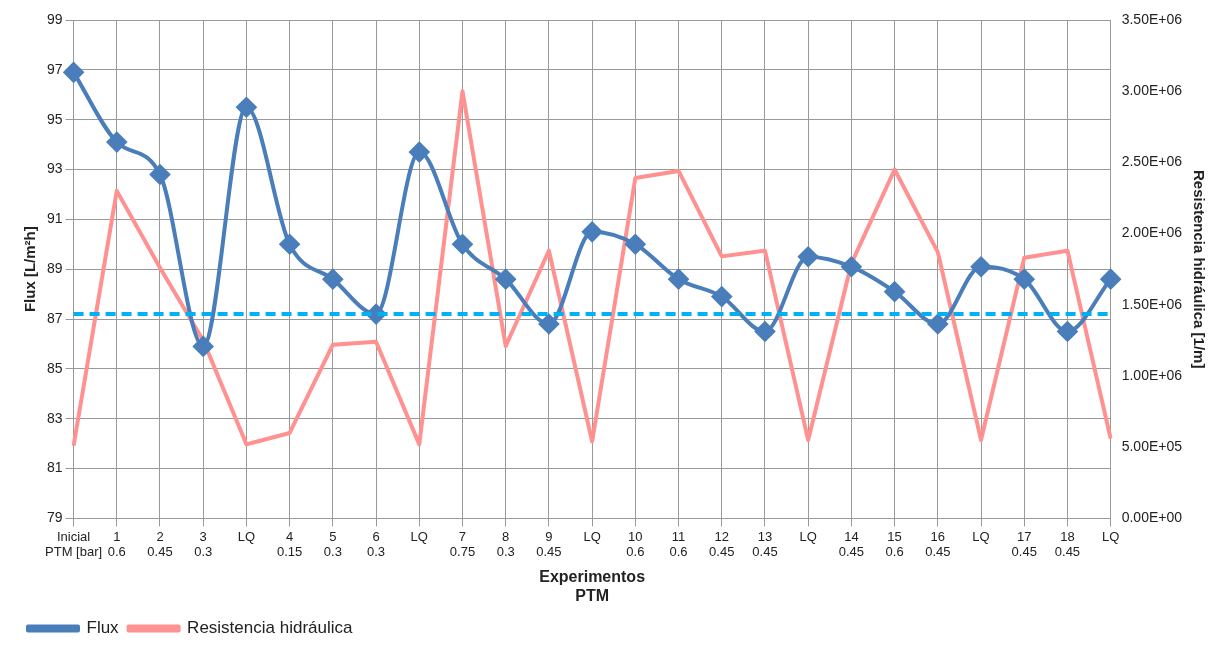 Image resolution: width=1229 pixels, height=655 pixels. What do you see at coordinates (289, 544) in the screenshot?
I see `x-tick-label: 4 0.15` at bounding box center [289, 544].